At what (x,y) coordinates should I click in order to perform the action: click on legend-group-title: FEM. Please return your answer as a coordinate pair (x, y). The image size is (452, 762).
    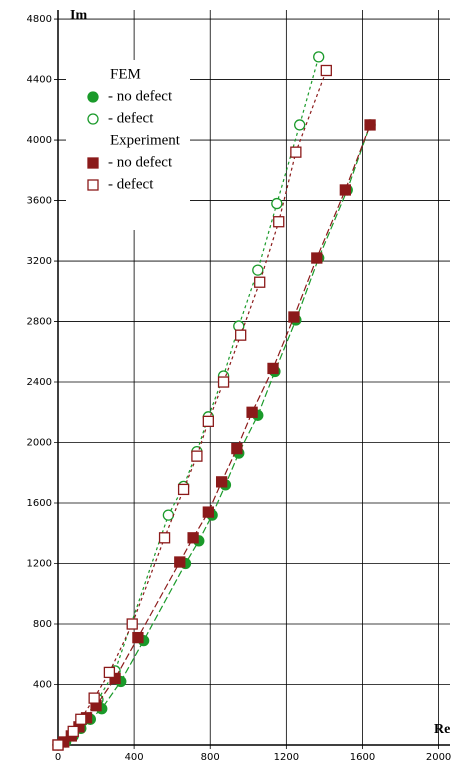
    Looking at the image, I should click on (125, 74).